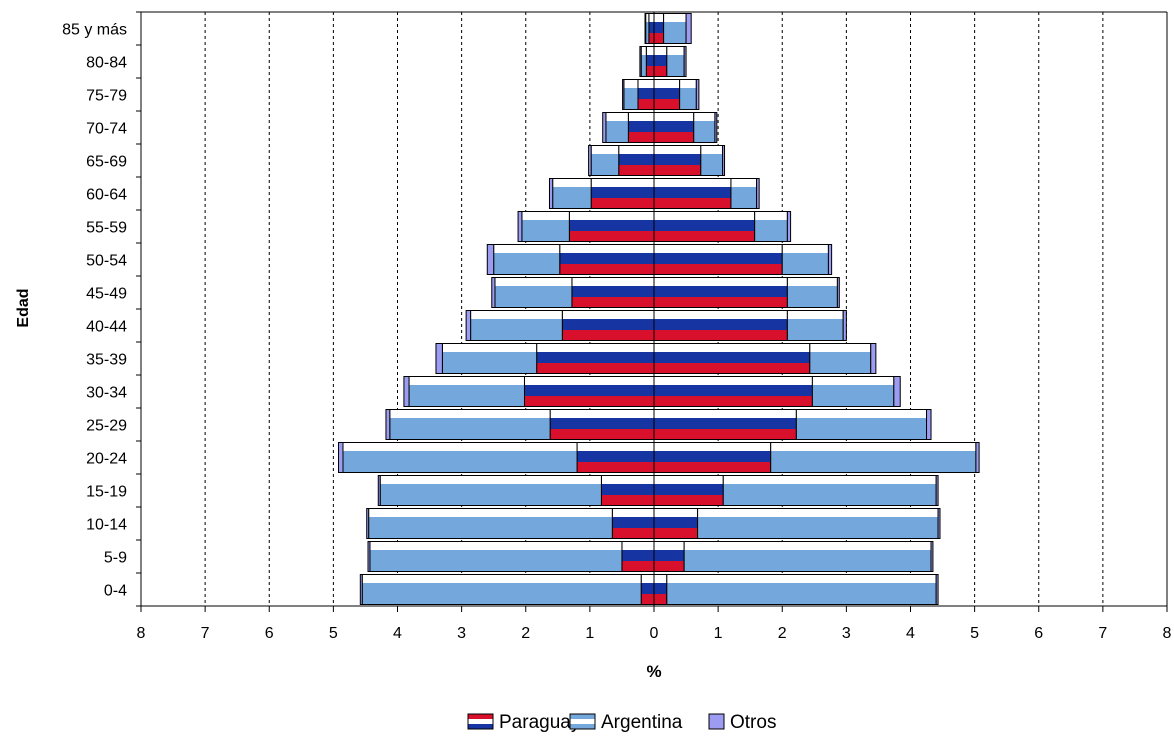 This screenshot has width=1174, height=738. Describe the element at coordinates (106, 492) in the screenshot. I see `y-tick-label-3: 15-19` at that location.